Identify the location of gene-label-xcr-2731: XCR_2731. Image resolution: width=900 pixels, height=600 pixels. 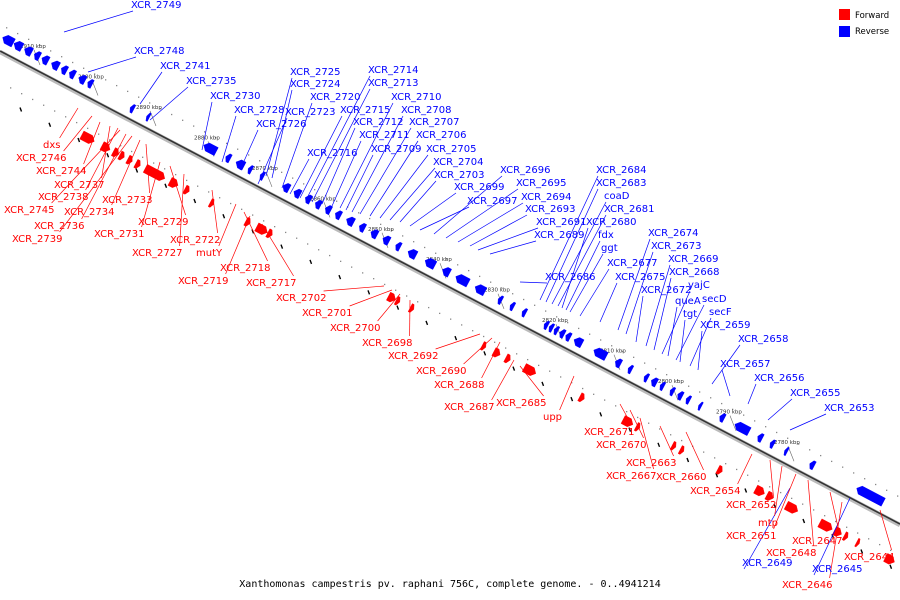
(119, 234).